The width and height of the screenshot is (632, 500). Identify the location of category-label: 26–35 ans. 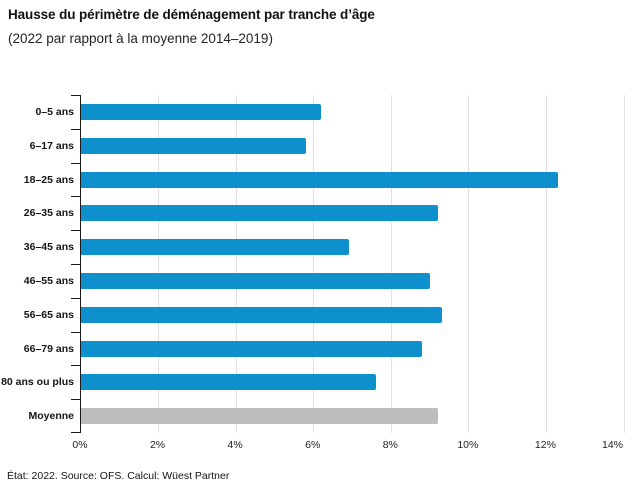
(48, 213).